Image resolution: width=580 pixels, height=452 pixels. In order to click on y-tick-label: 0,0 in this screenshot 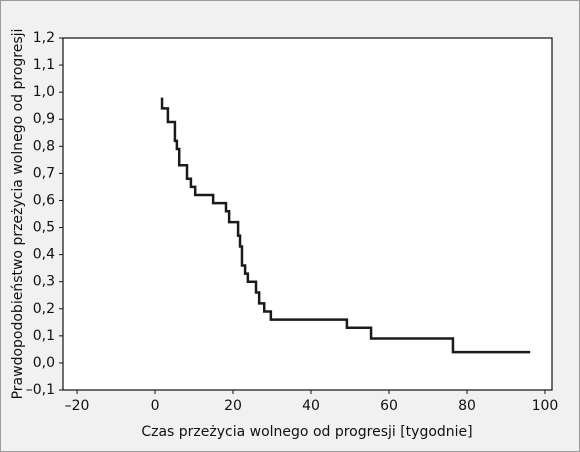, I will do `click(44, 363)`.